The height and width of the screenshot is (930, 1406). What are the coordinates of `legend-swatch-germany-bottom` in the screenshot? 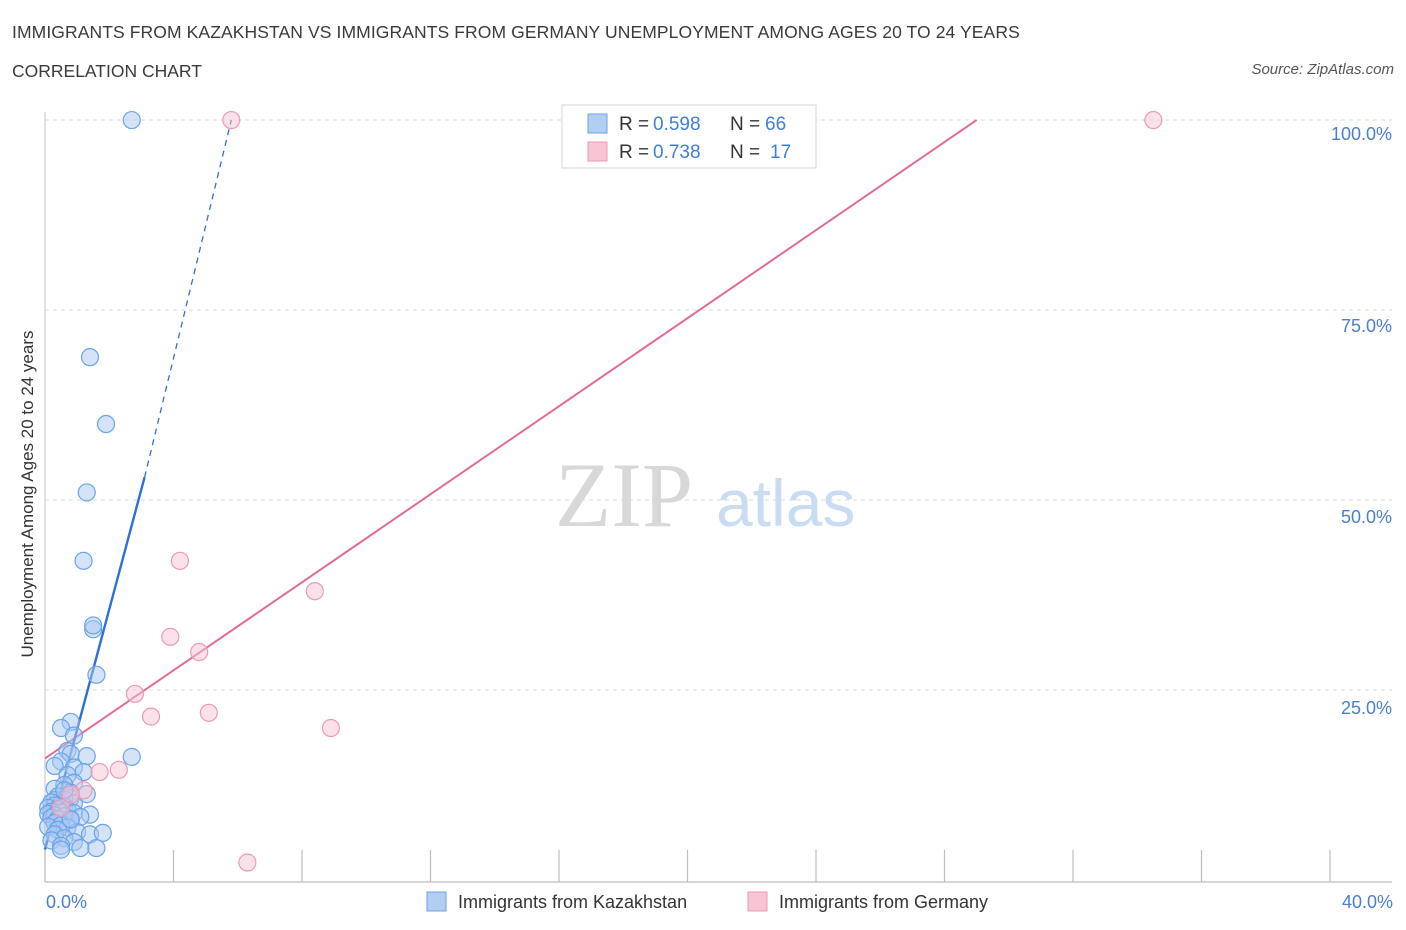 It's located at (757, 901).